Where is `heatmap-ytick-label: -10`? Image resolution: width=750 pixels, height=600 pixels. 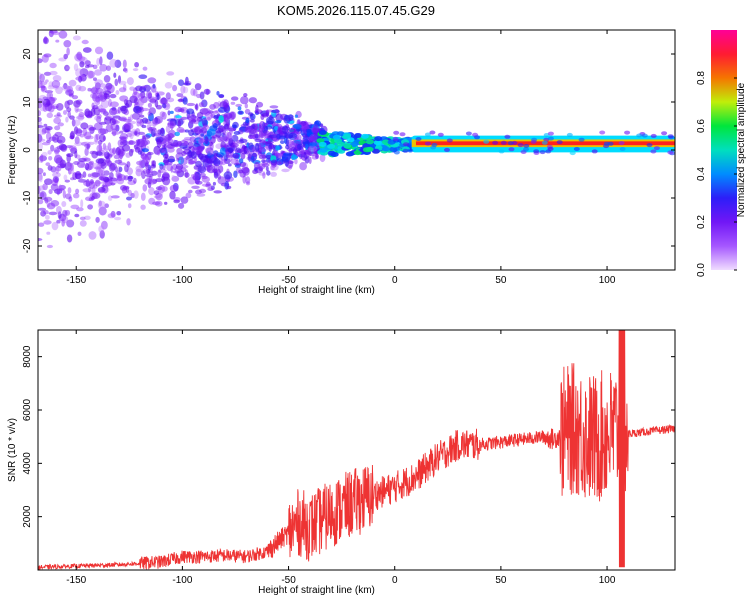
heatmap-ytick-label: -10 is located at coordinates (27, 197).